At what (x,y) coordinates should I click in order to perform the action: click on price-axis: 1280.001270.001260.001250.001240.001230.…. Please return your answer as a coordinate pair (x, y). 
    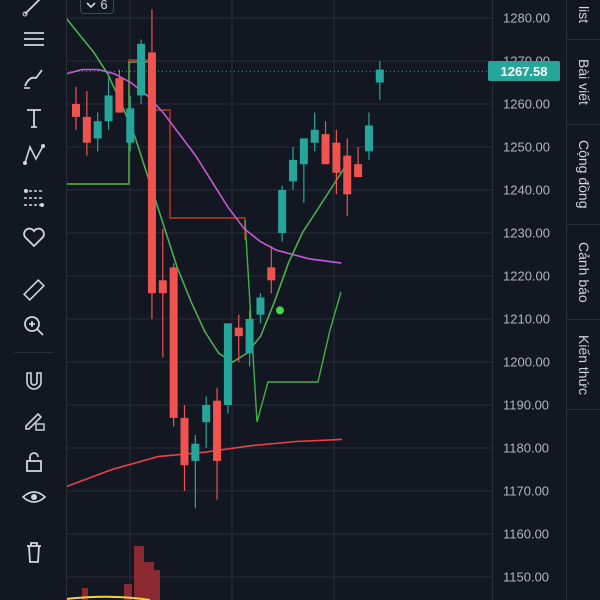
    Looking at the image, I should click on (529, 300).